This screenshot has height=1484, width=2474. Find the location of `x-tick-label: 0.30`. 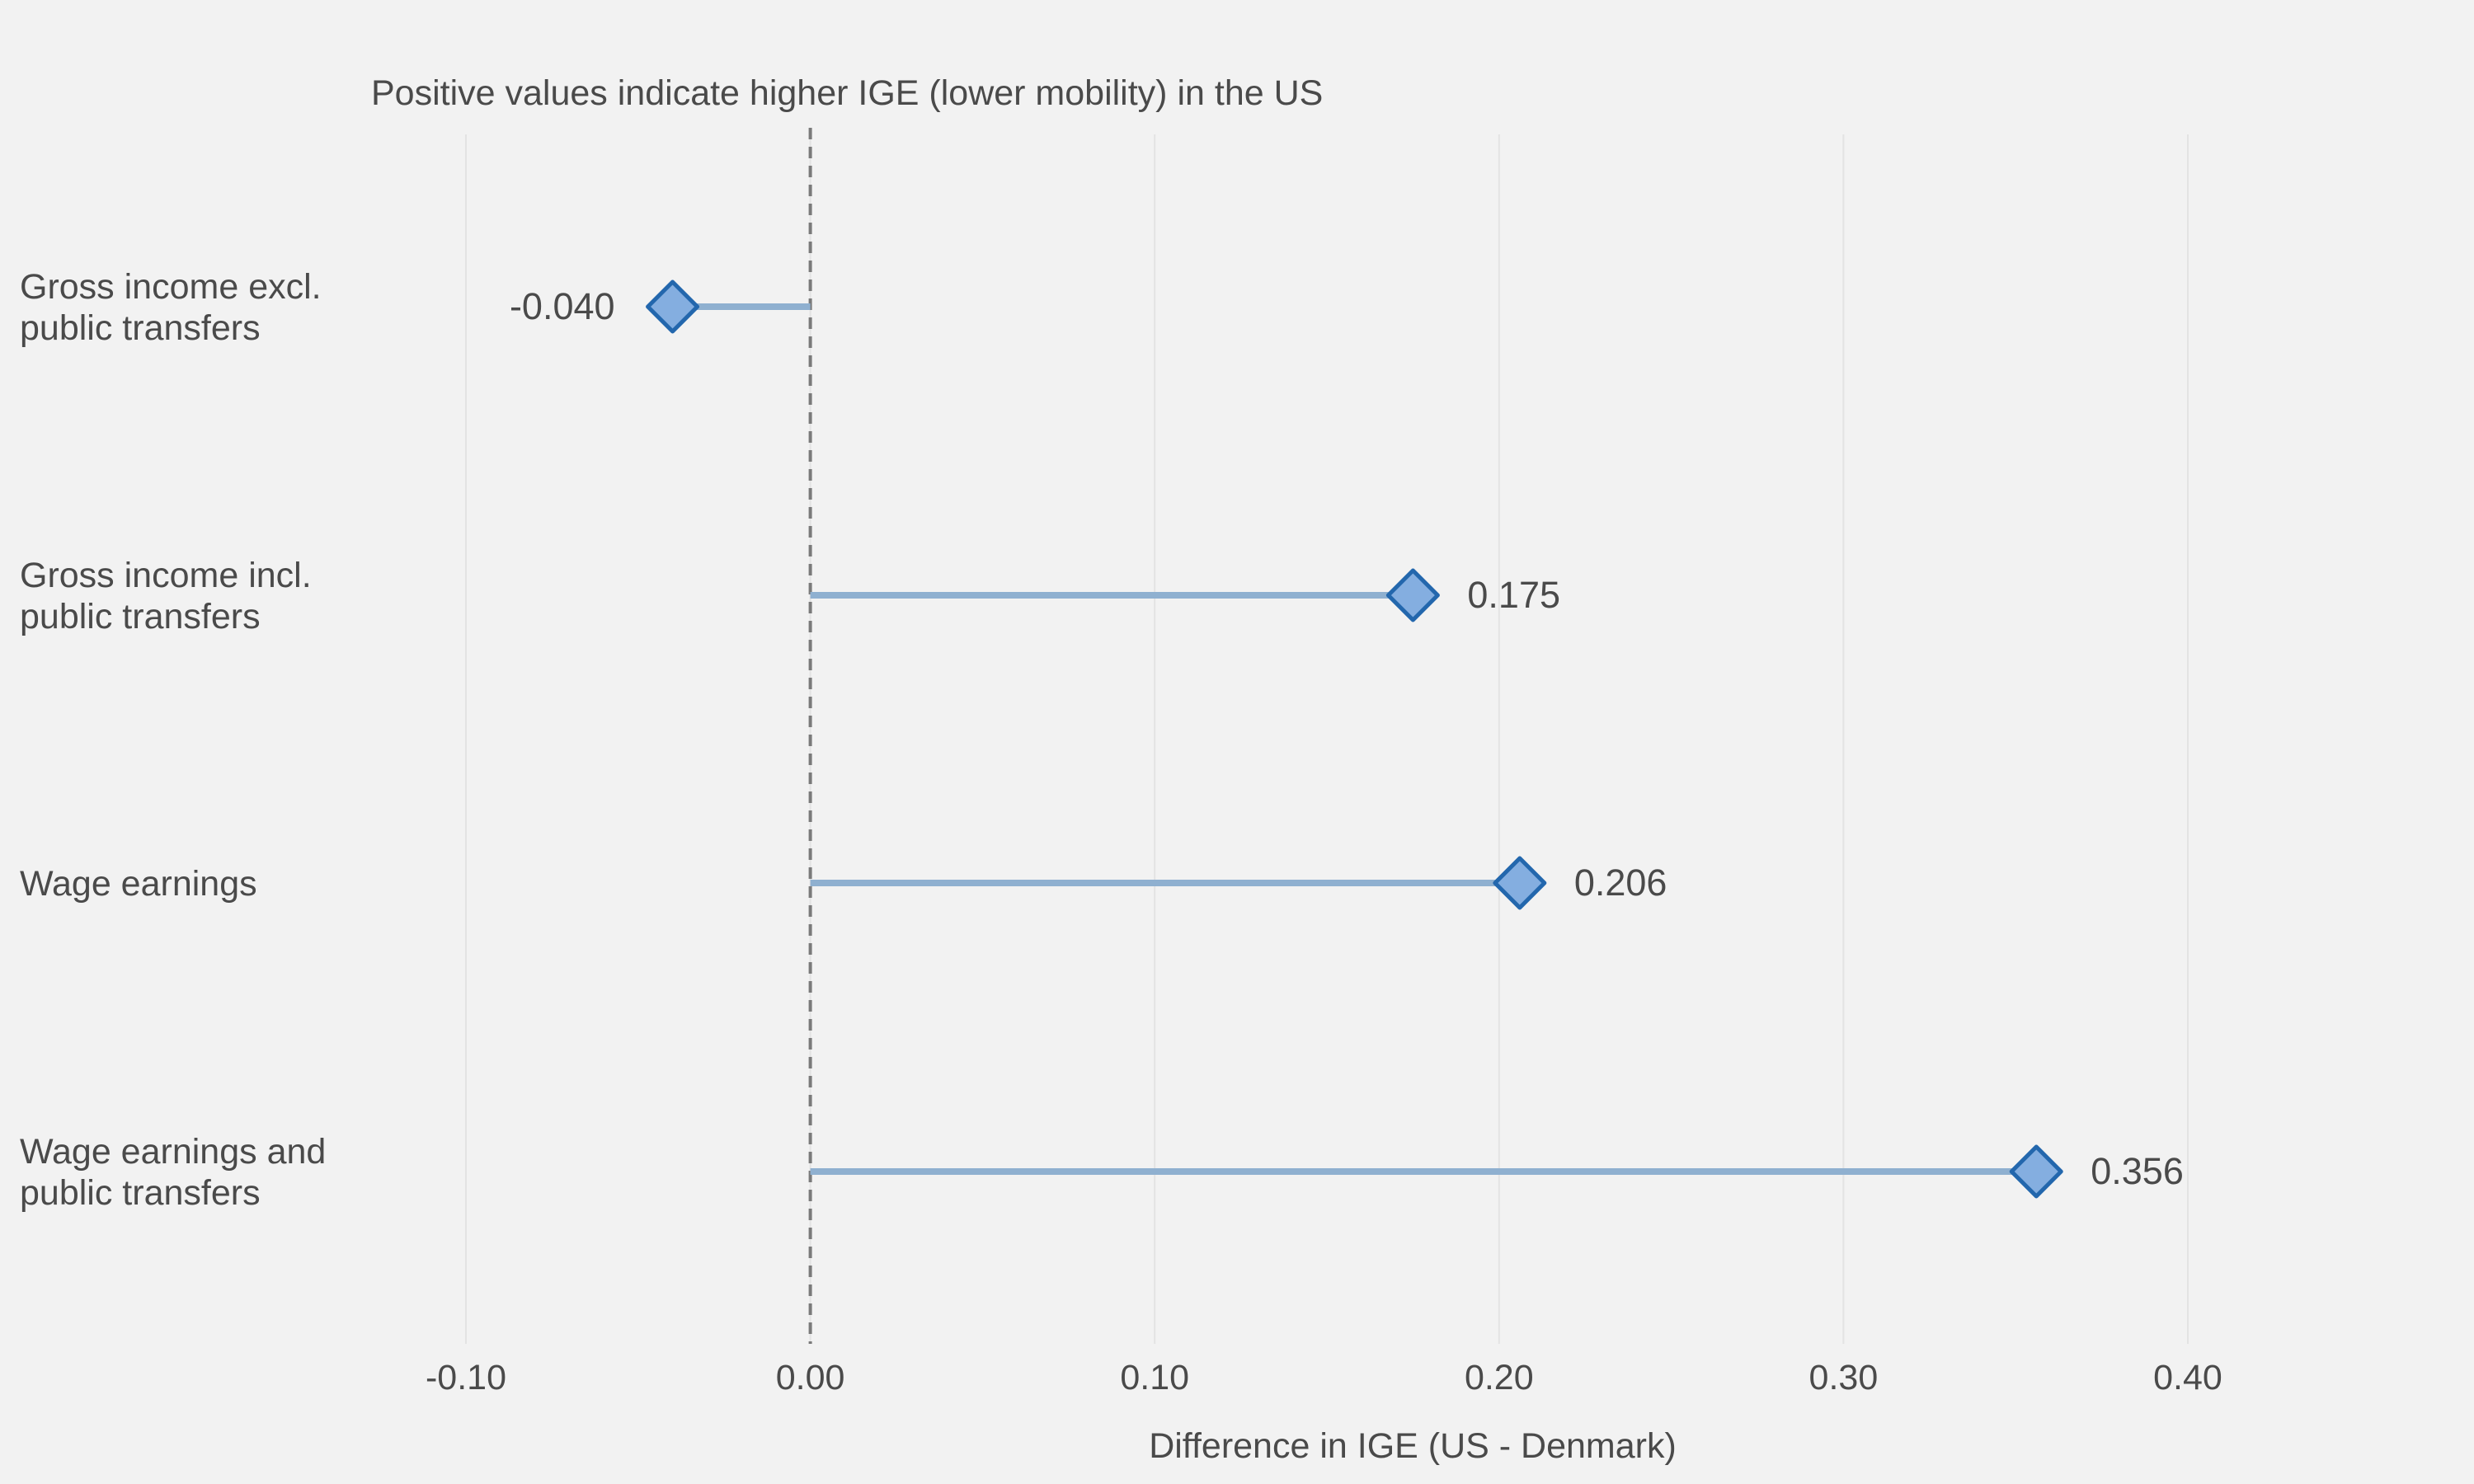

x-tick-label: 0.30 is located at coordinates (1844, 1377).